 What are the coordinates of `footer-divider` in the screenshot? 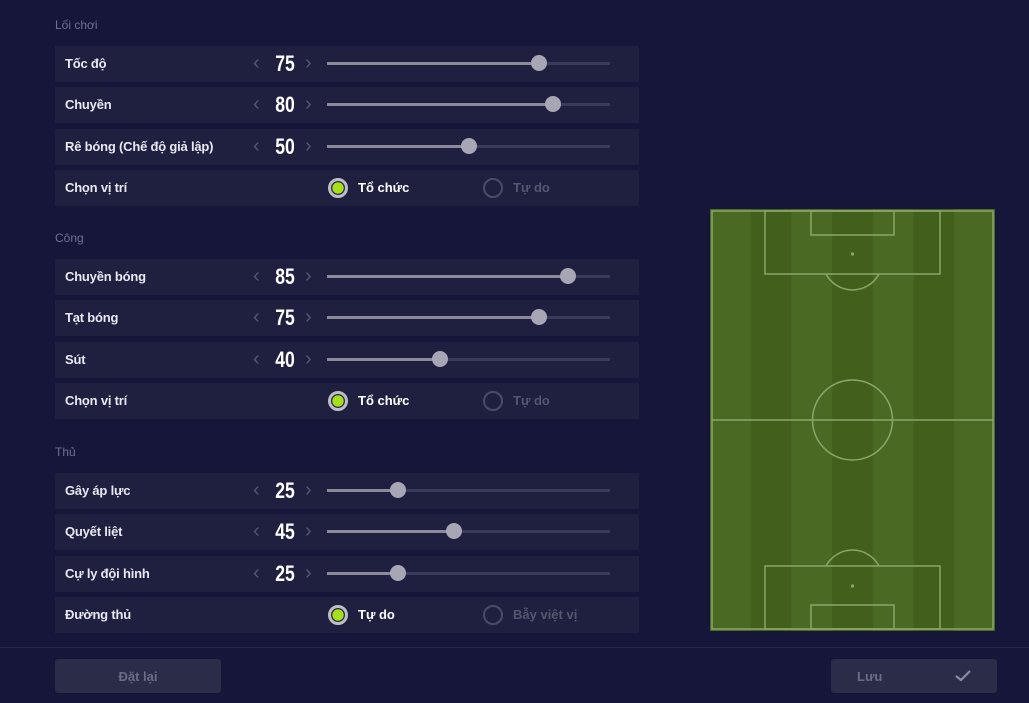 It's located at (514, 647).